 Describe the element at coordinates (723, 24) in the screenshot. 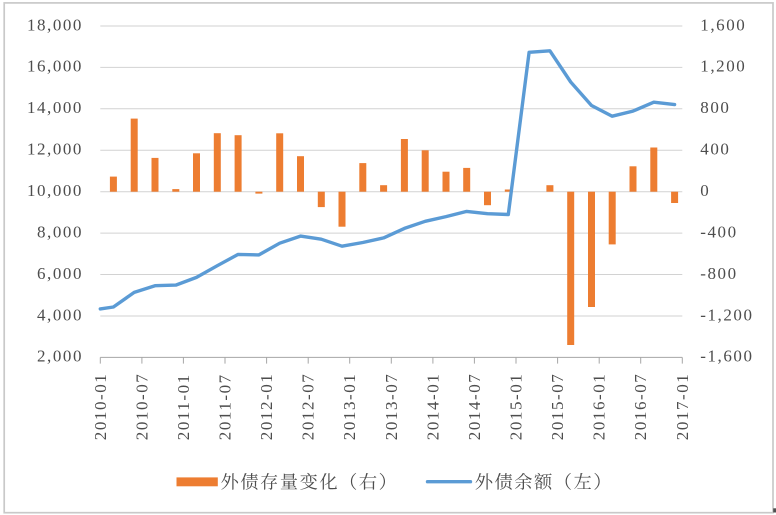

I see `svg-text: 1,600` at that location.